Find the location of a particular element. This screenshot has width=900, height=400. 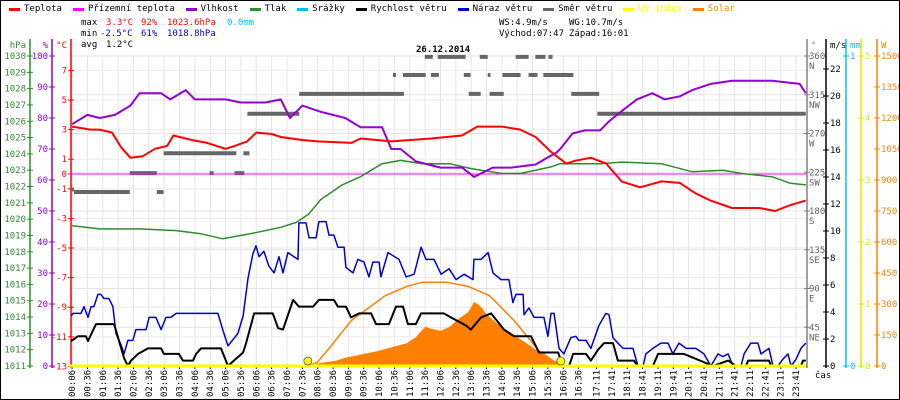

x-tick-label: 09:06 is located at coordinates (349, 383).